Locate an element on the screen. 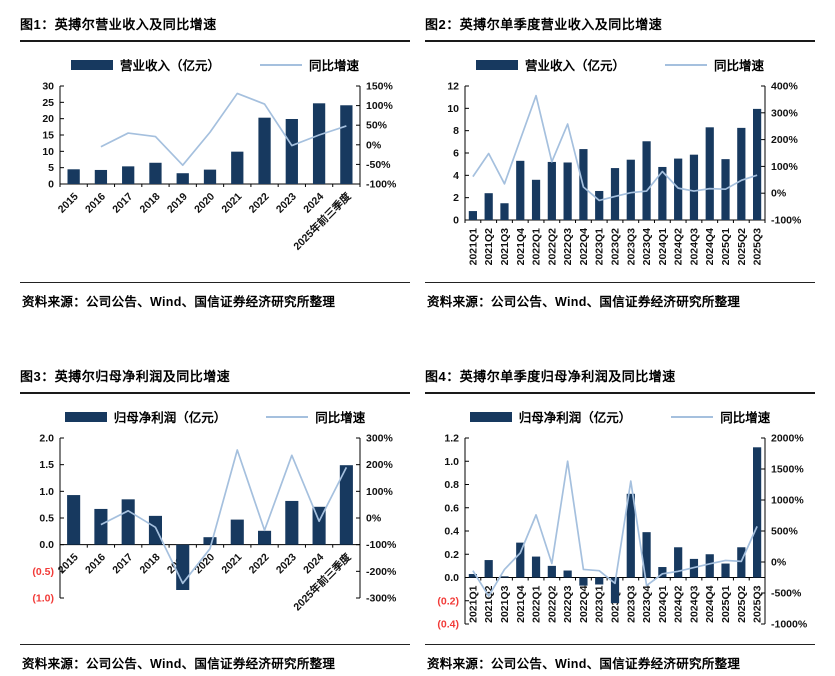  svg-text: 2 is located at coordinates (456, 198).